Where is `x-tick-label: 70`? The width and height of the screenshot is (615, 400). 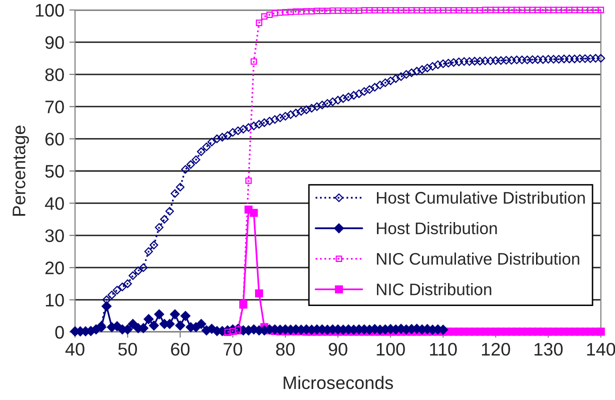
x-tick-label: 70 is located at coordinates (233, 349).